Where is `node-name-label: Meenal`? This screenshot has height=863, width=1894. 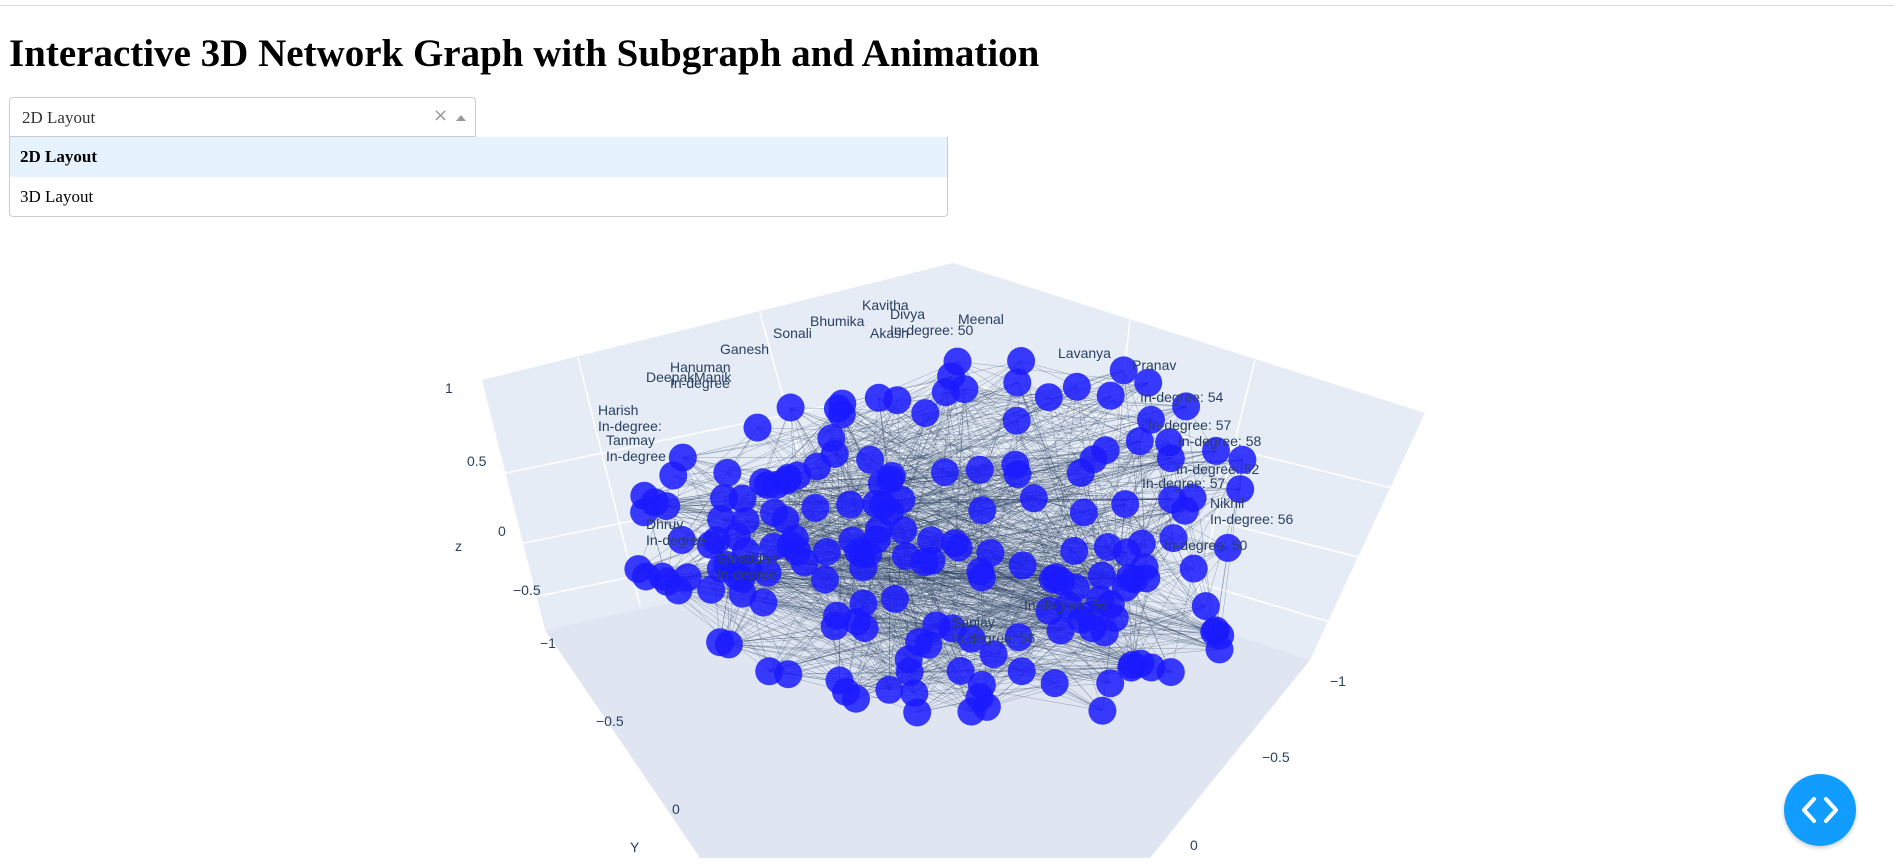 node-name-label: Meenal is located at coordinates (981, 319).